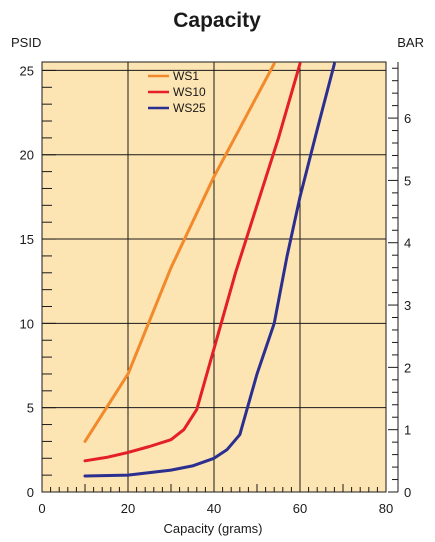 The height and width of the screenshot is (542, 435). Describe the element at coordinates (27, 70) in the screenshot. I see `y-left-tick-label: 25` at that location.